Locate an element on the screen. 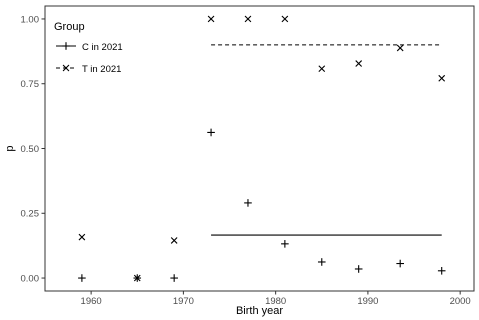 The width and height of the screenshot is (479, 320). point-t-2021-8-d2 is located at coordinates (400, 48).